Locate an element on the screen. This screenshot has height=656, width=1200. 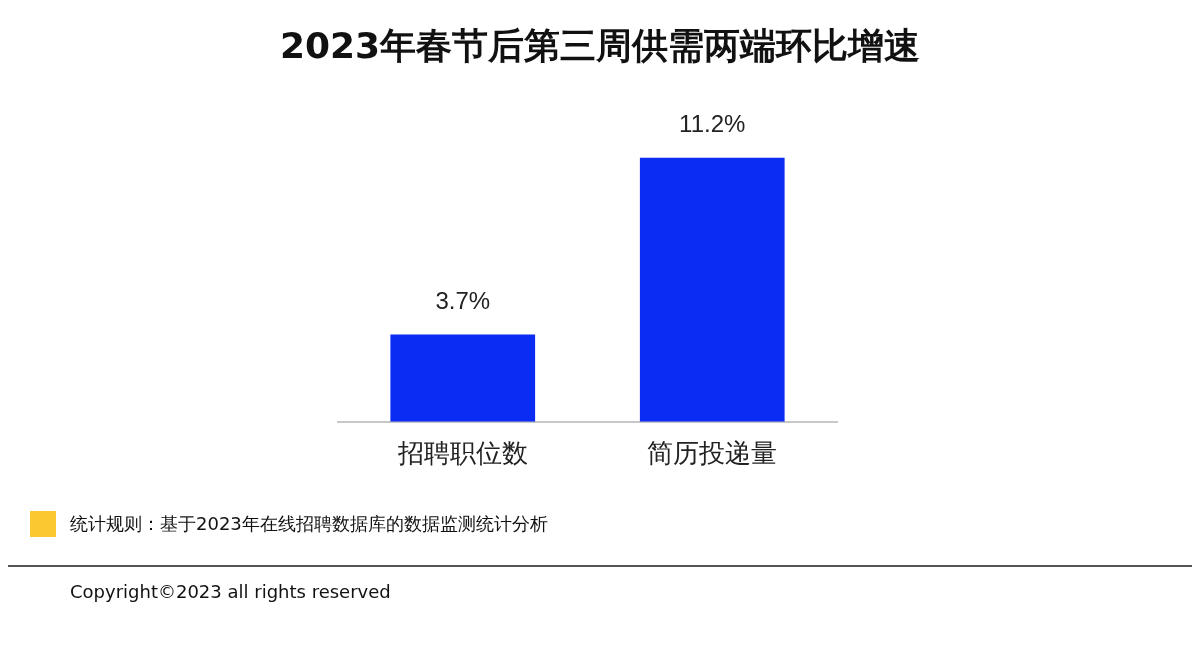
chart-title: 2023年春节后第三周供需两端环比增速 is located at coordinates (600, 46).